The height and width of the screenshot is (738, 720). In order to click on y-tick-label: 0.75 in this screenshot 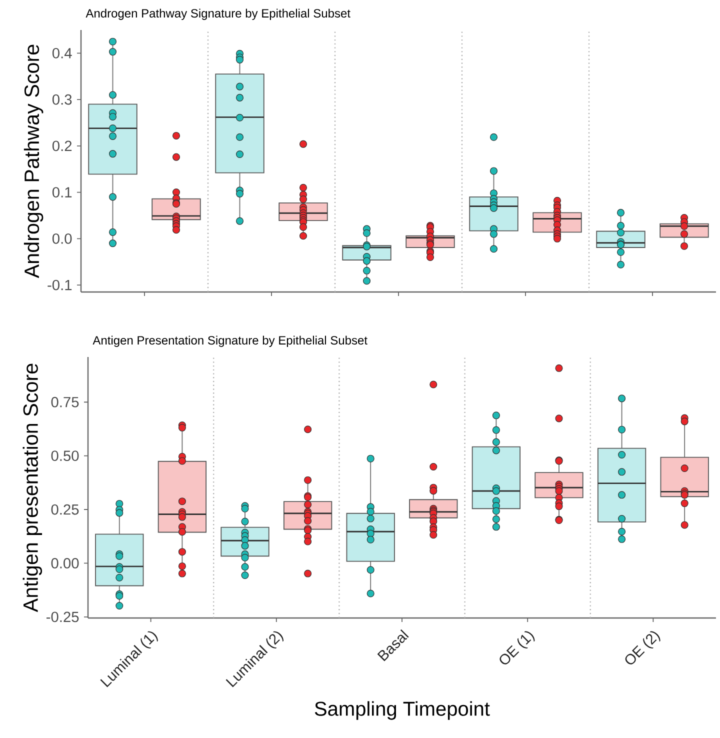, I will do `click(65, 402)`.